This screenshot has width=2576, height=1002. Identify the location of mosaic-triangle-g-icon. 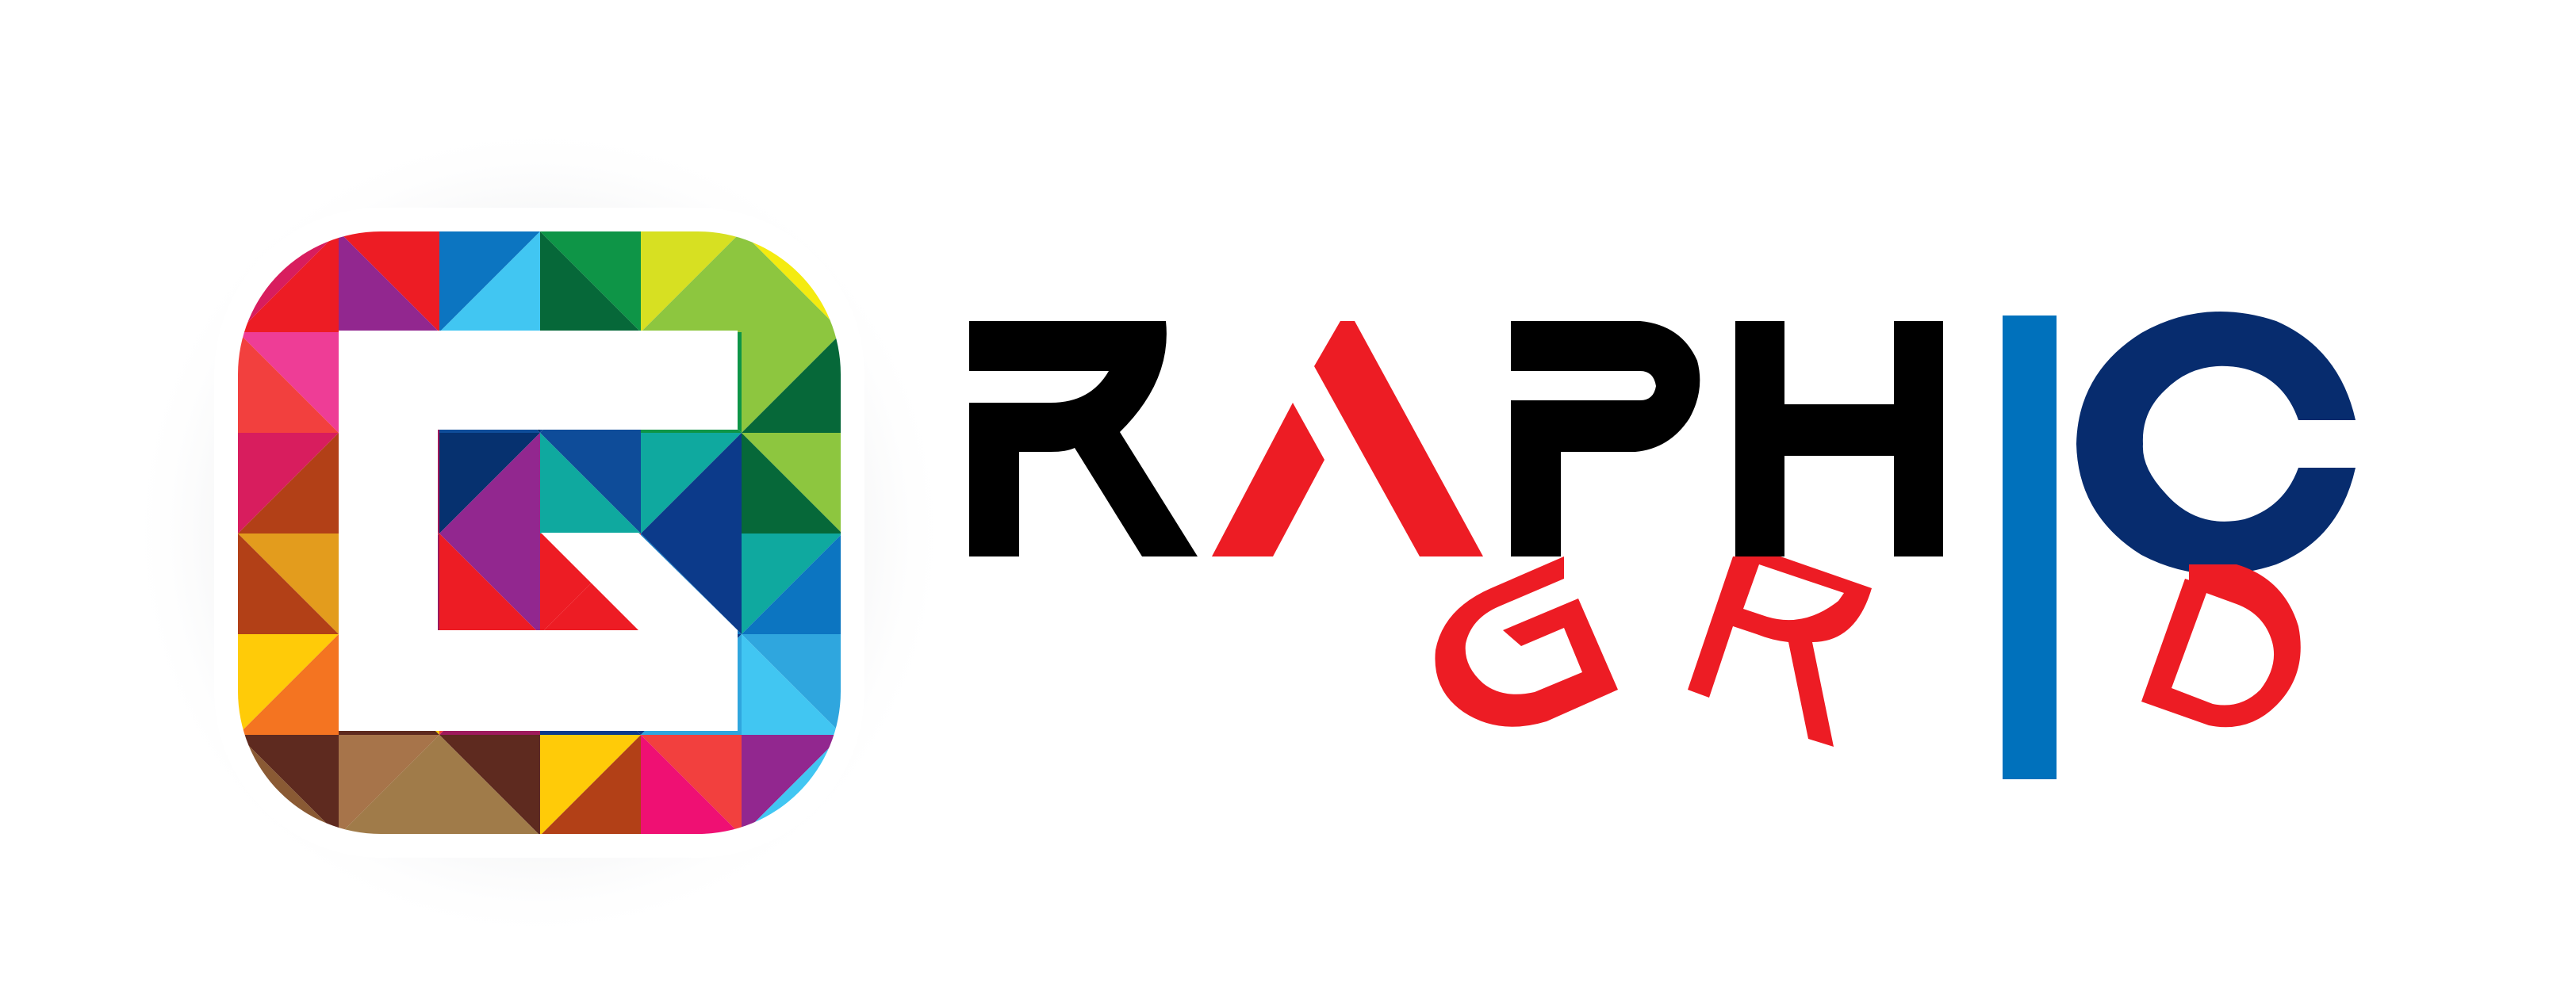
(539, 532).